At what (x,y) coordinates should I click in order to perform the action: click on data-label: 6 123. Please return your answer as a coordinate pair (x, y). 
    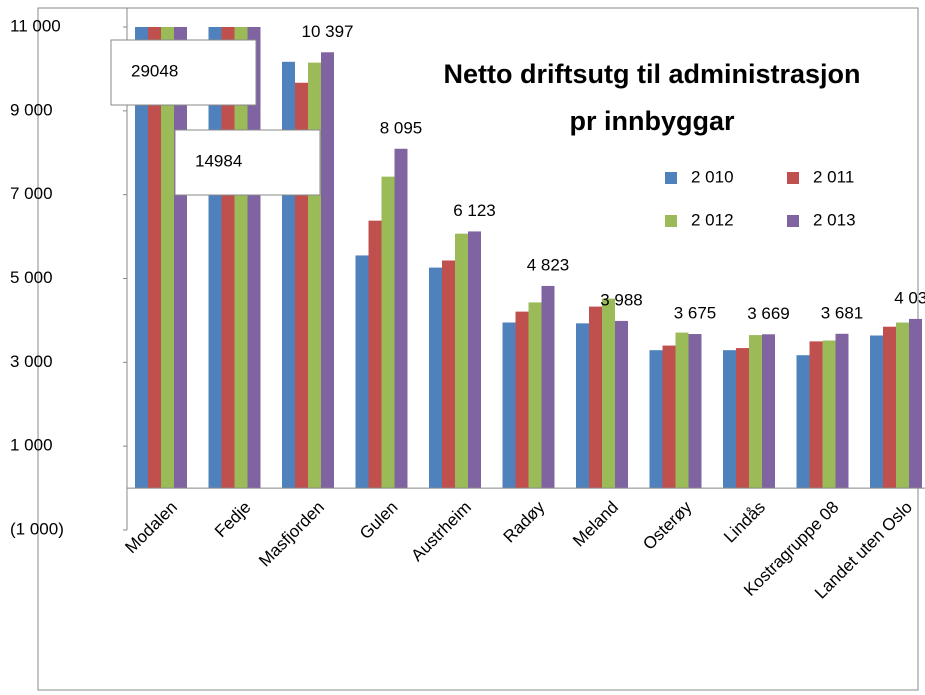
    Looking at the image, I should click on (474, 210).